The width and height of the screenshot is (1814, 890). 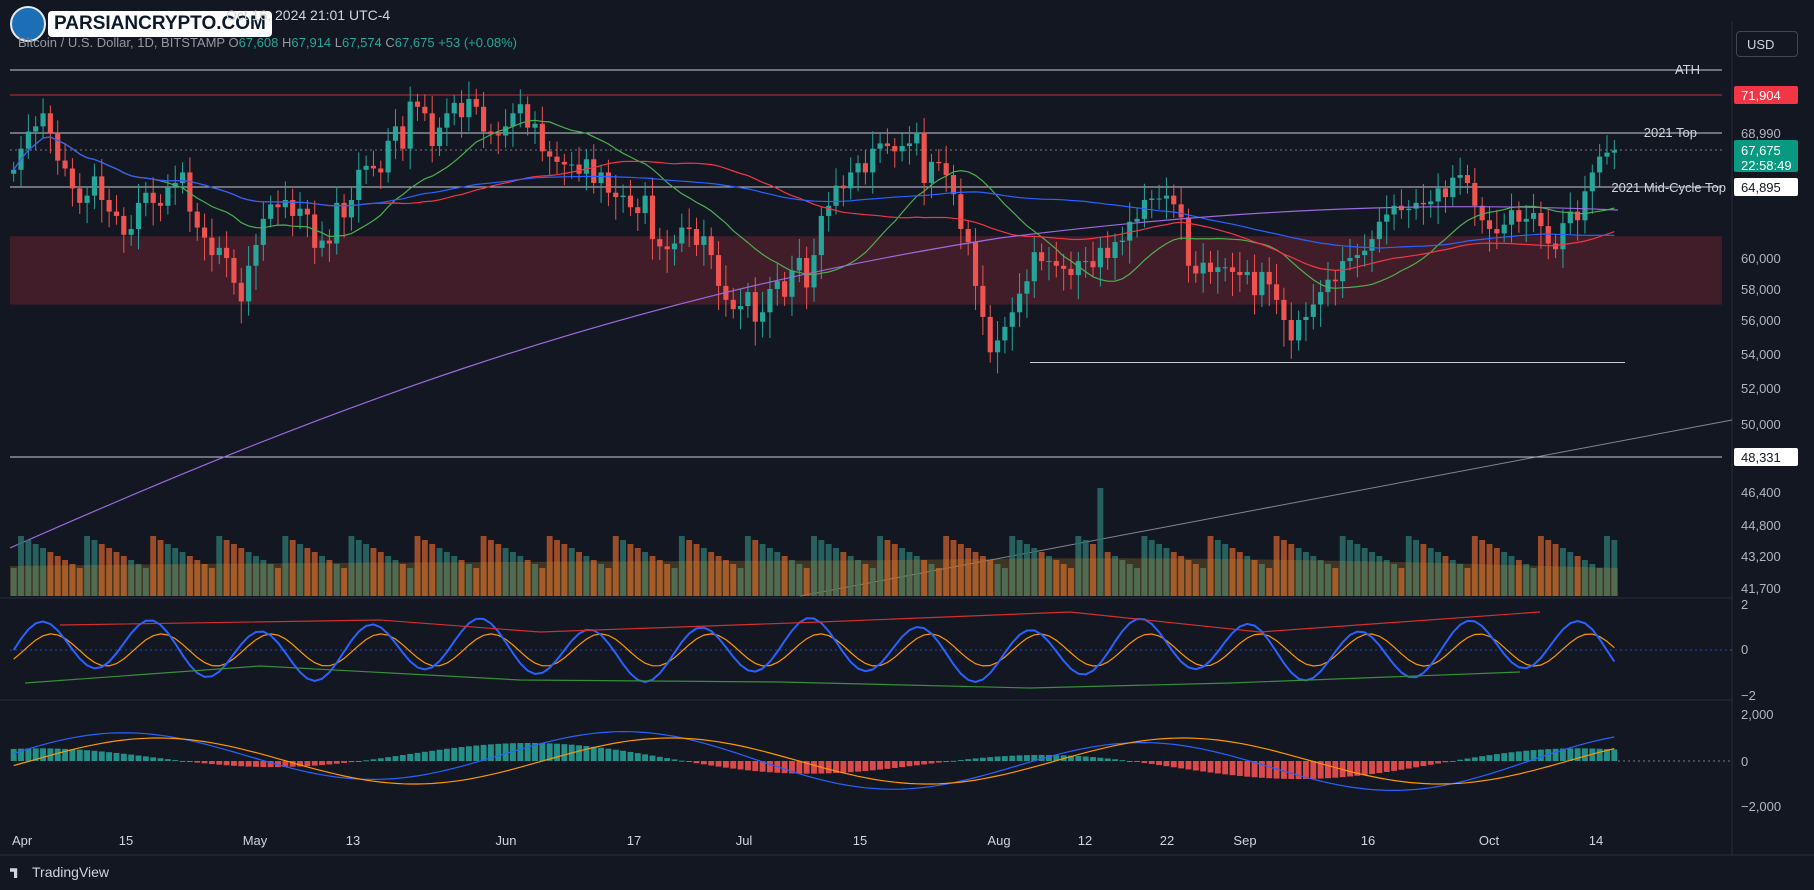 I want to click on high-label: H, so click(x=287, y=42).